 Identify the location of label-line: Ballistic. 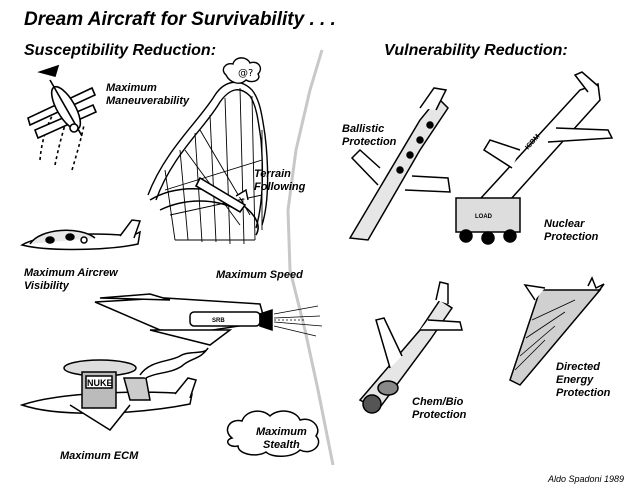
(363, 129).